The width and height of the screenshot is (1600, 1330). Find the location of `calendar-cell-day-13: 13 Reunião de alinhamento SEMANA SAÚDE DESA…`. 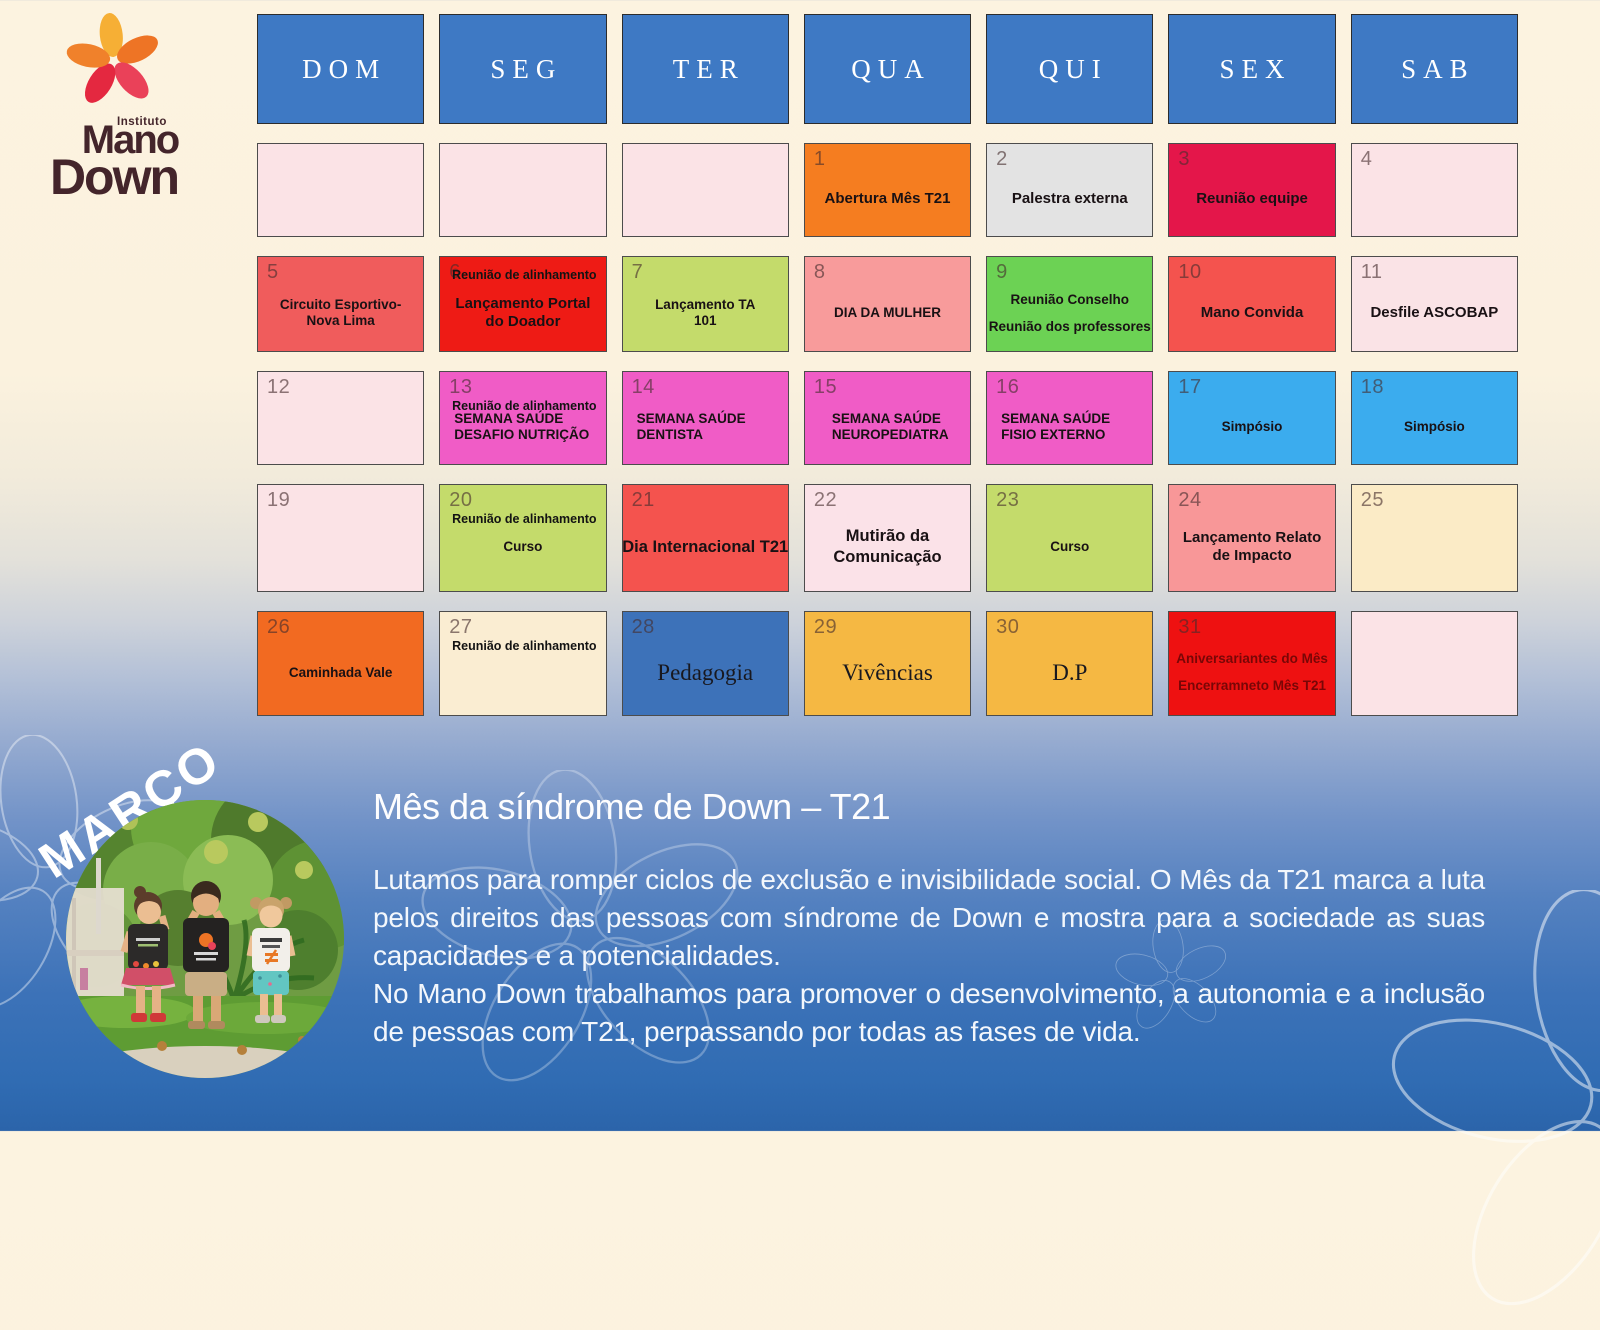

calendar-cell-day-13: 13 Reunião de alinhamento SEMANA SAÚDE DESA… is located at coordinates (523, 418).